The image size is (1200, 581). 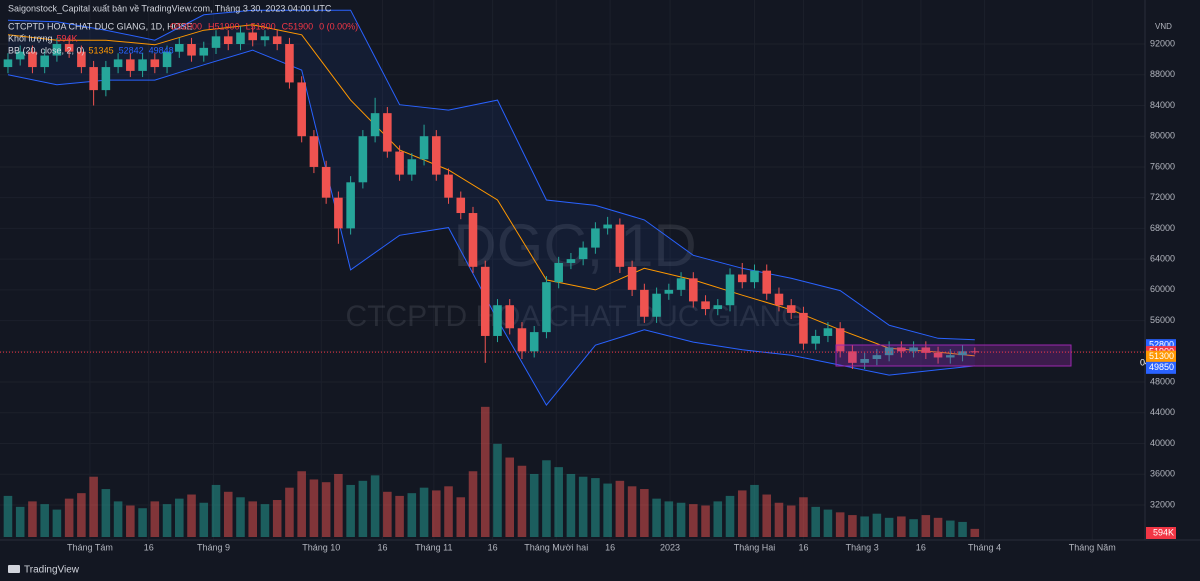 What do you see at coordinates (1162, 136) in the screenshot?
I see `y-tick-label: 80000` at bounding box center [1162, 136].